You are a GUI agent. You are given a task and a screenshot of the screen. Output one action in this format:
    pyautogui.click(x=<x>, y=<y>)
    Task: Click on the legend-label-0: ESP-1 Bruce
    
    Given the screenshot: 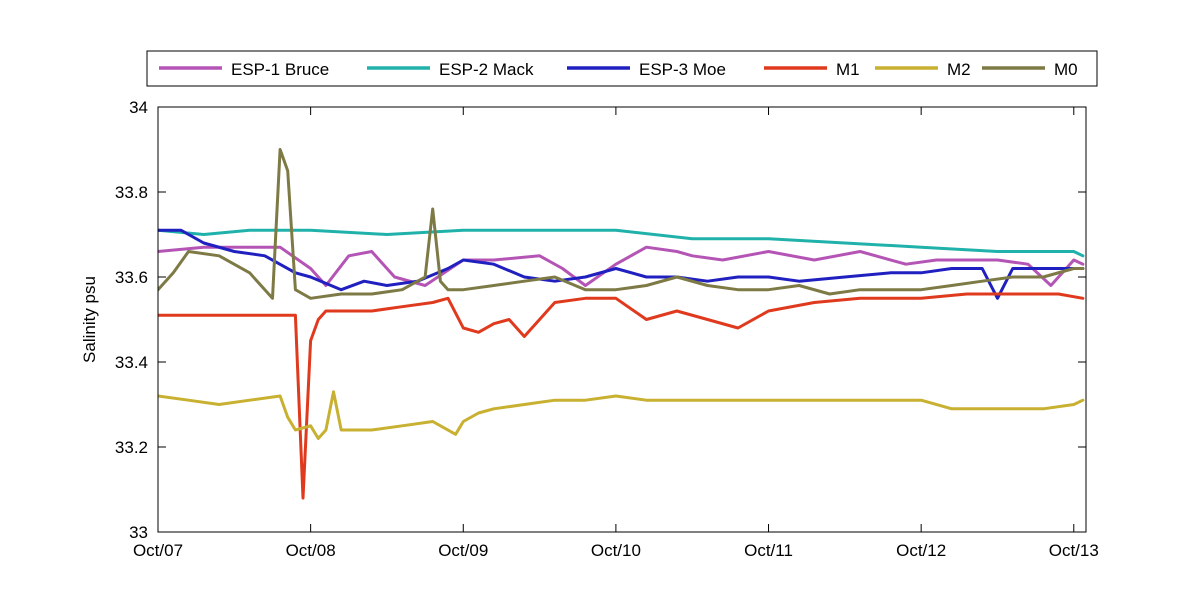 What is the action you would take?
    pyautogui.click(x=280, y=69)
    